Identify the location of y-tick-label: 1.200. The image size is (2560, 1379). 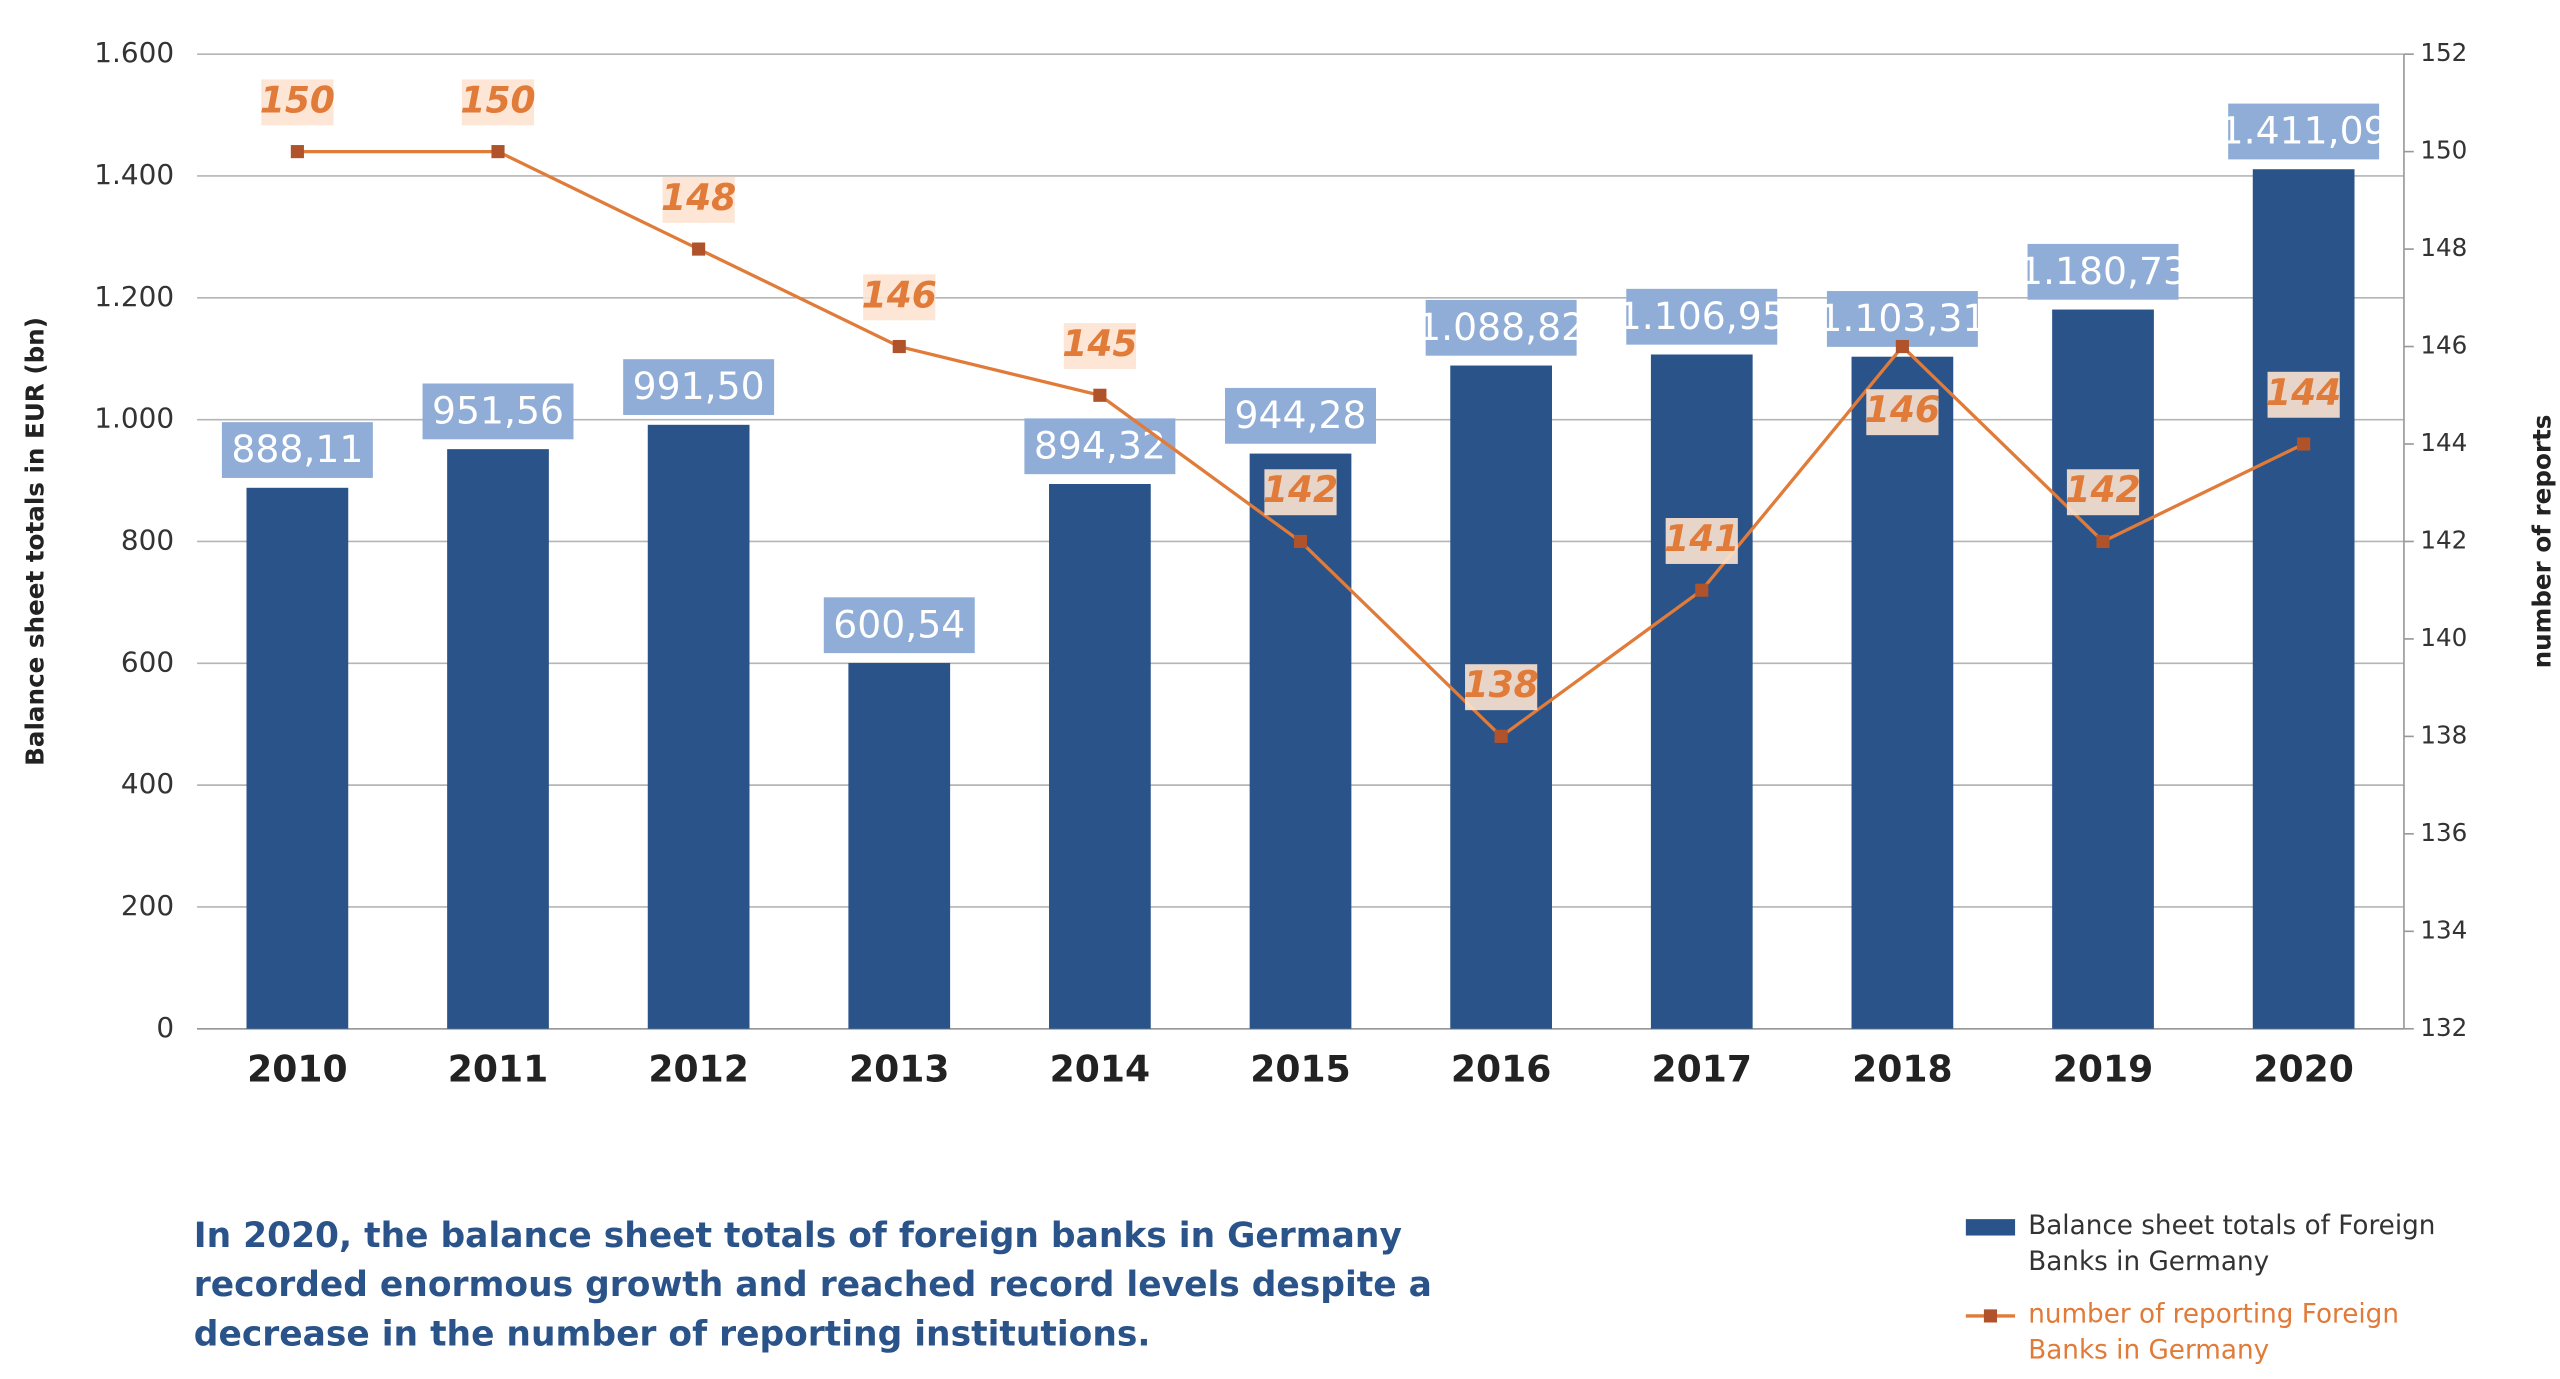
(134, 296).